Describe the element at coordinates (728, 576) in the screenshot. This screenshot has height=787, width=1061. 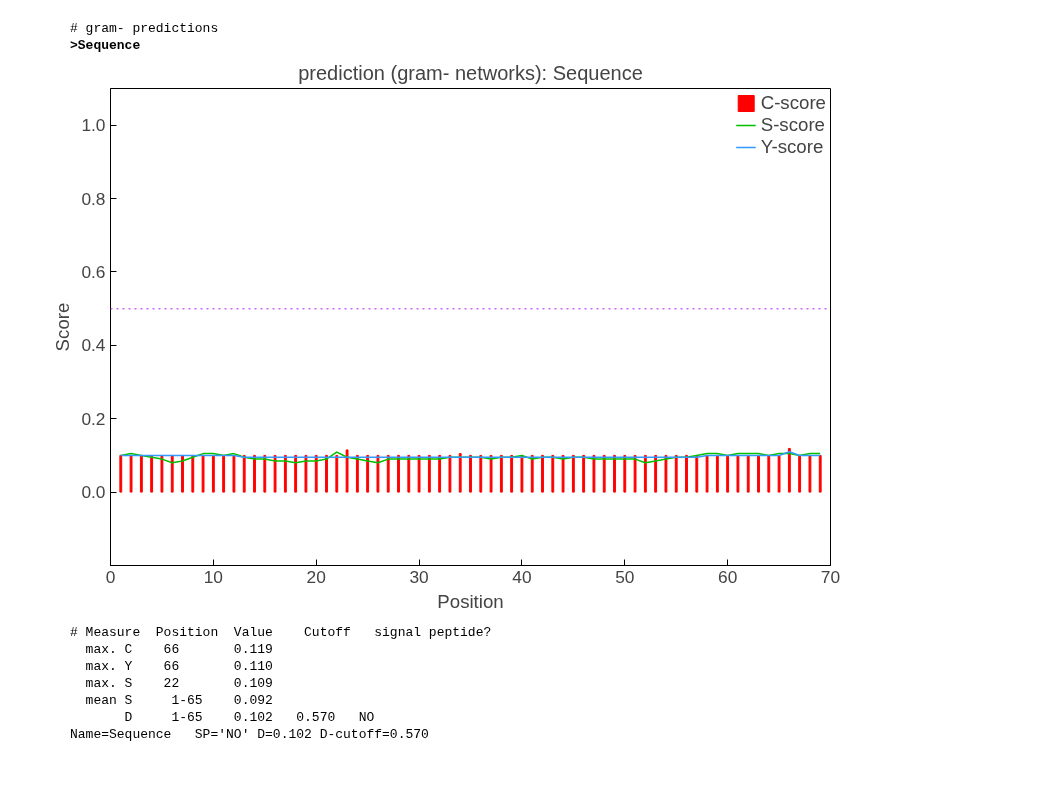
I see `x-tick-label: 60` at that location.